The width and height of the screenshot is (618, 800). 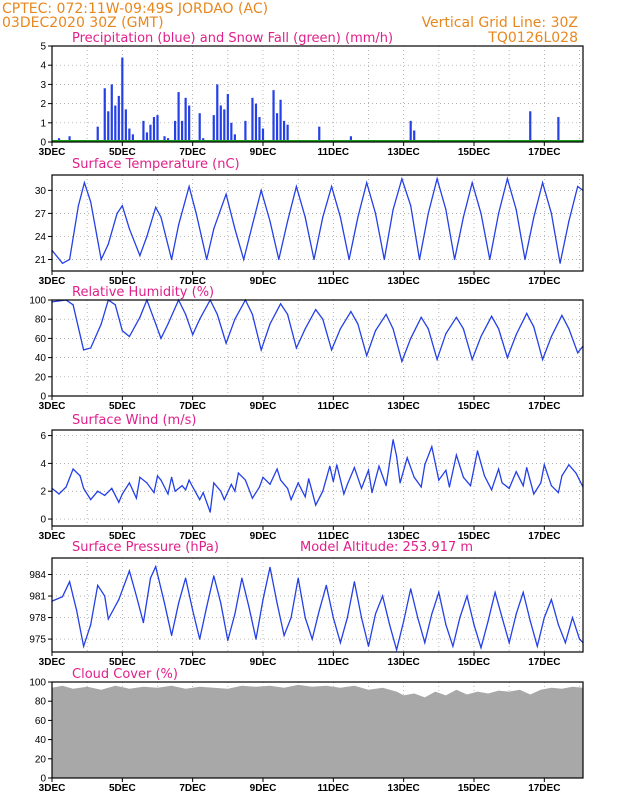 What do you see at coordinates (43, 85) in the screenshot?
I see `y-tick-label: 3` at bounding box center [43, 85].